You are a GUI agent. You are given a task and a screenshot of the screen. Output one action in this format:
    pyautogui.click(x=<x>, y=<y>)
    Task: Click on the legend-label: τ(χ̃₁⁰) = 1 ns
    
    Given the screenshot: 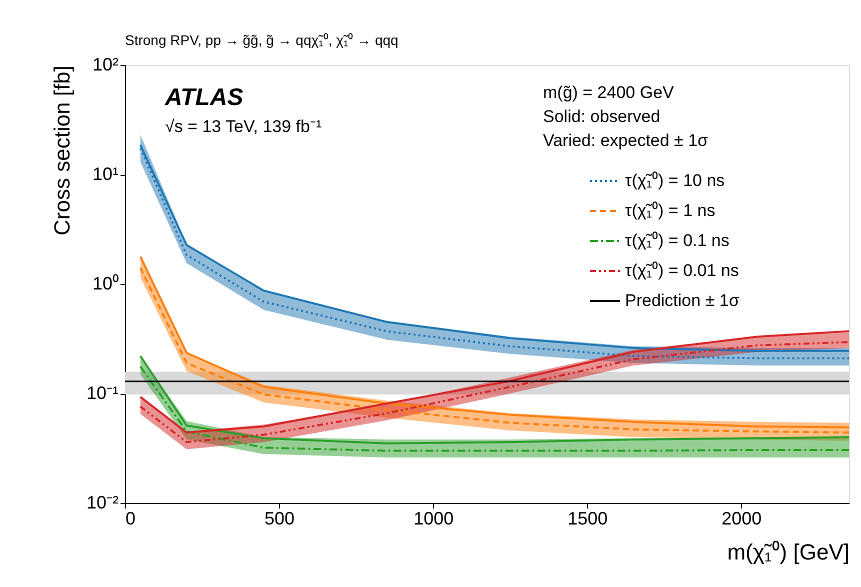 What is the action you would take?
    pyautogui.click(x=670, y=210)
    